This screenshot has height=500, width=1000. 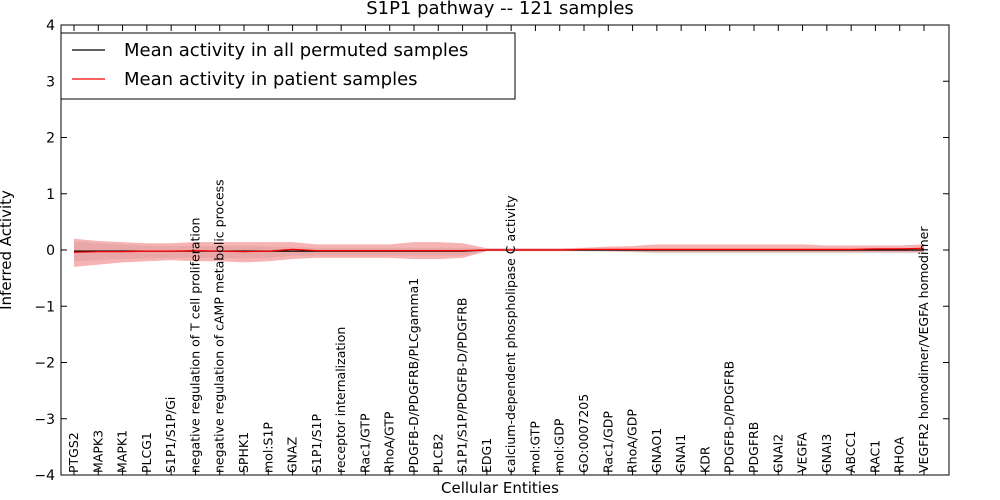 I want to click on y-tick-label: 3, so click(x=50, y=82).